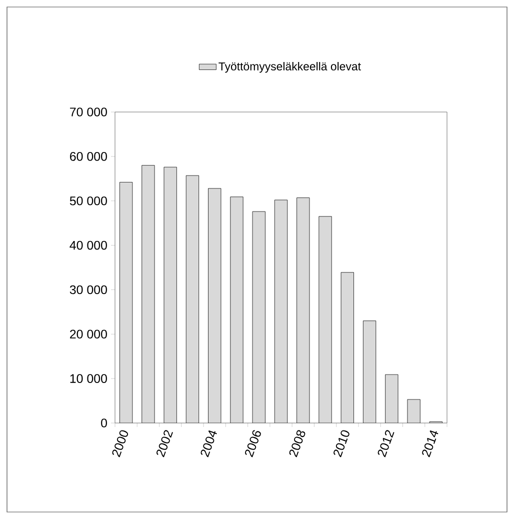 The height and width of the screenshot is (519, 514). I want to click on x-tick-label: 2006, so click(253, 444).